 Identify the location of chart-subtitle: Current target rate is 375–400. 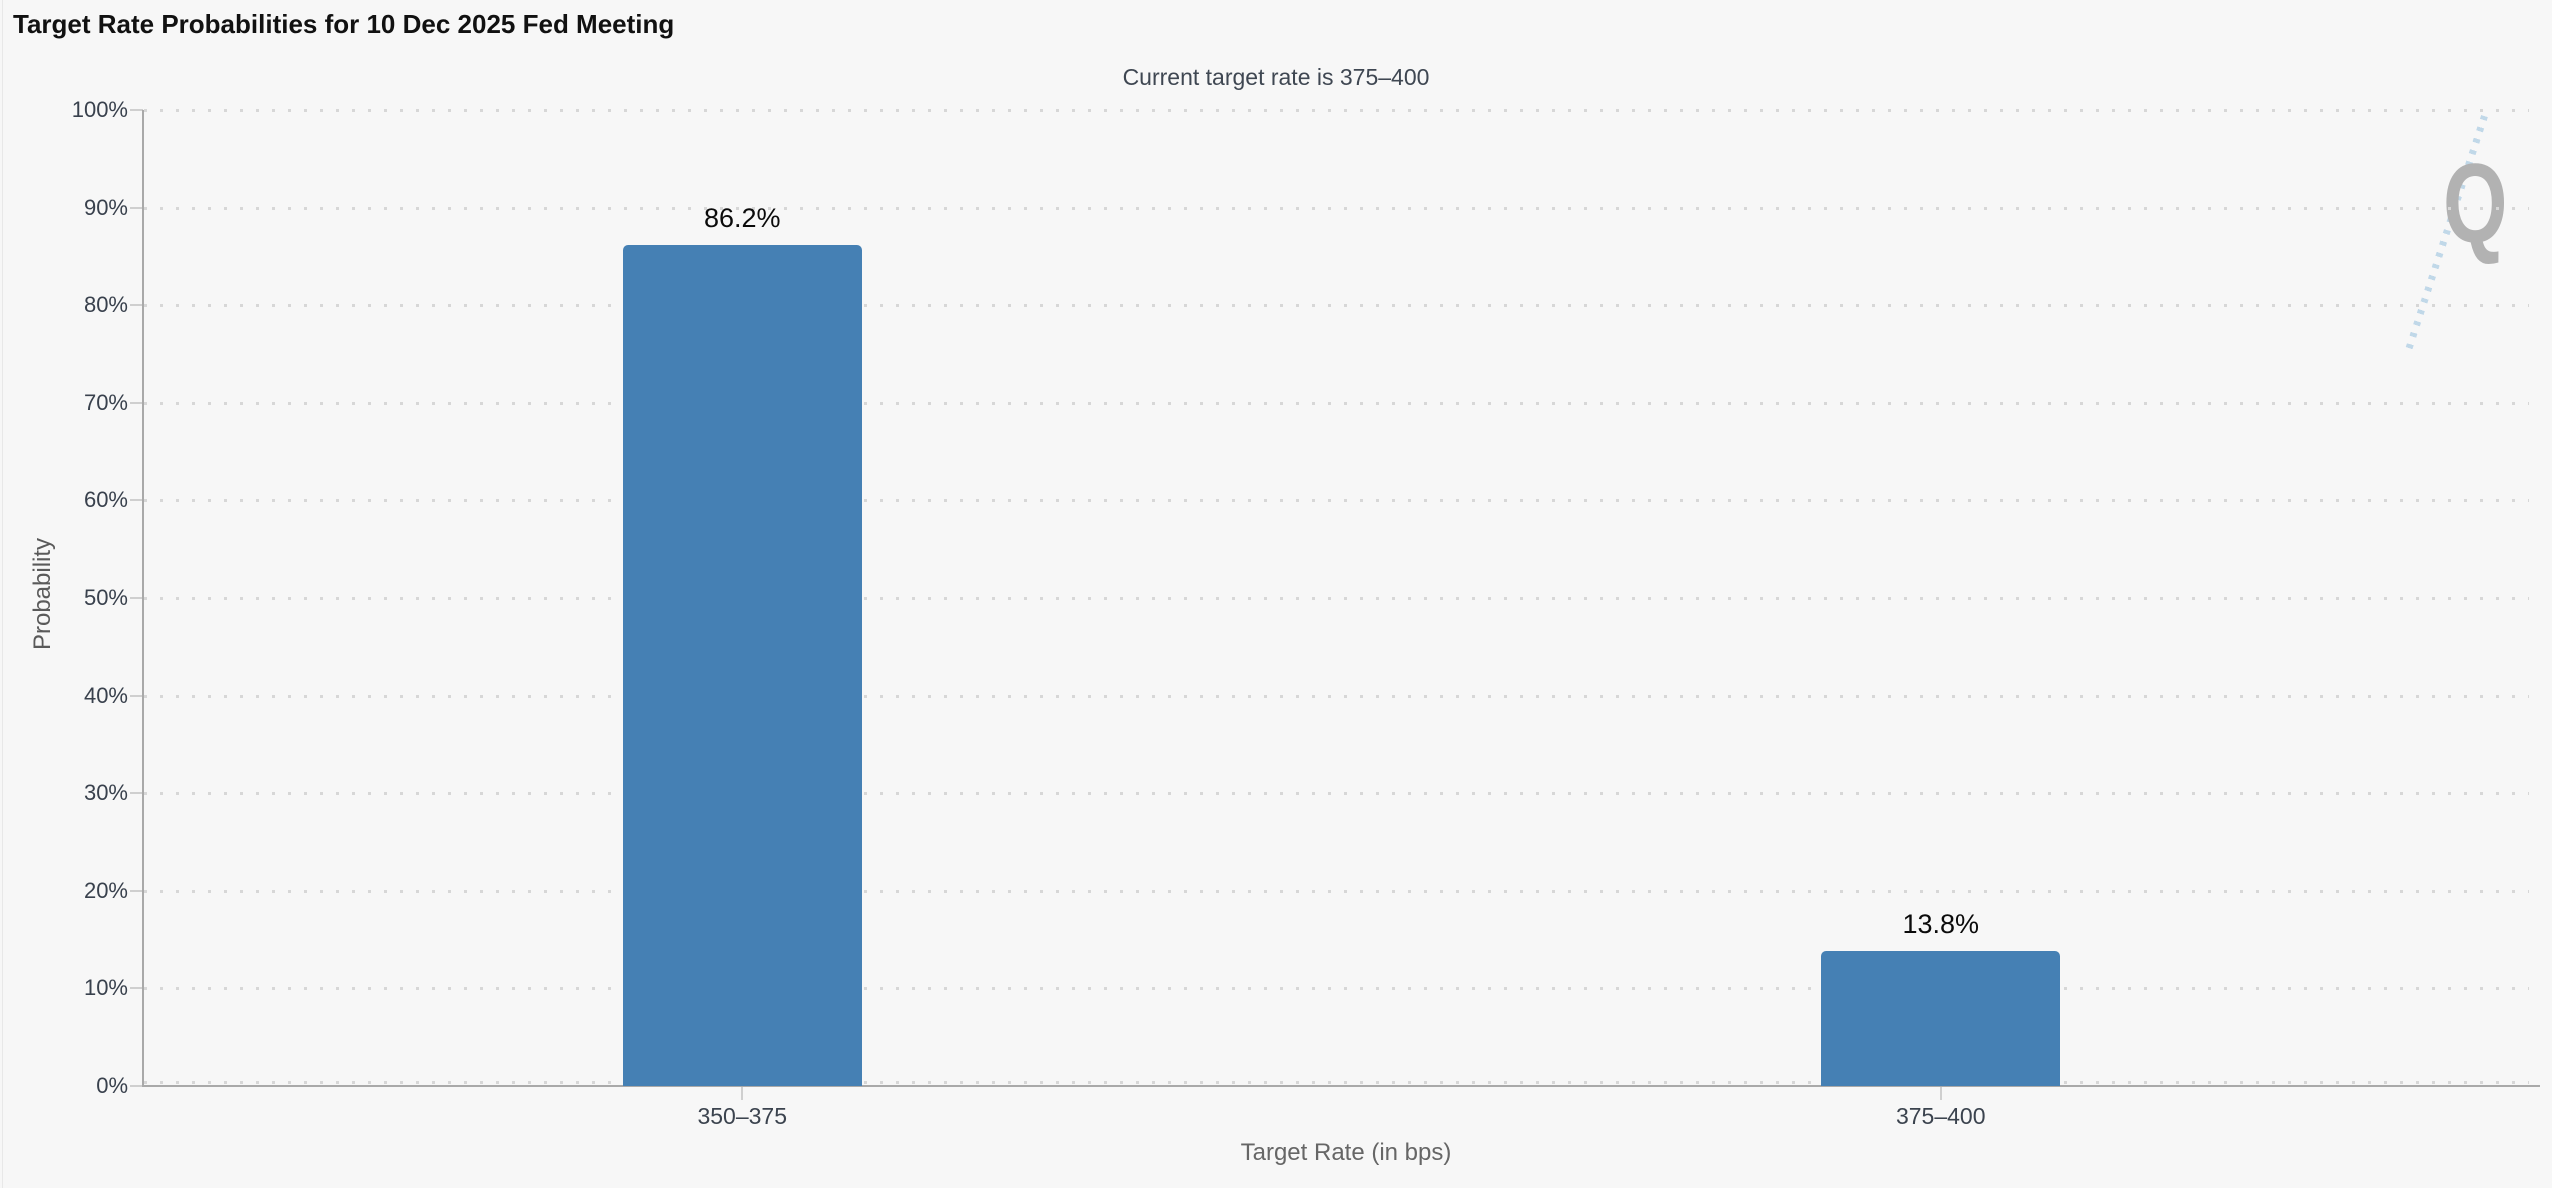
(1276, 77).